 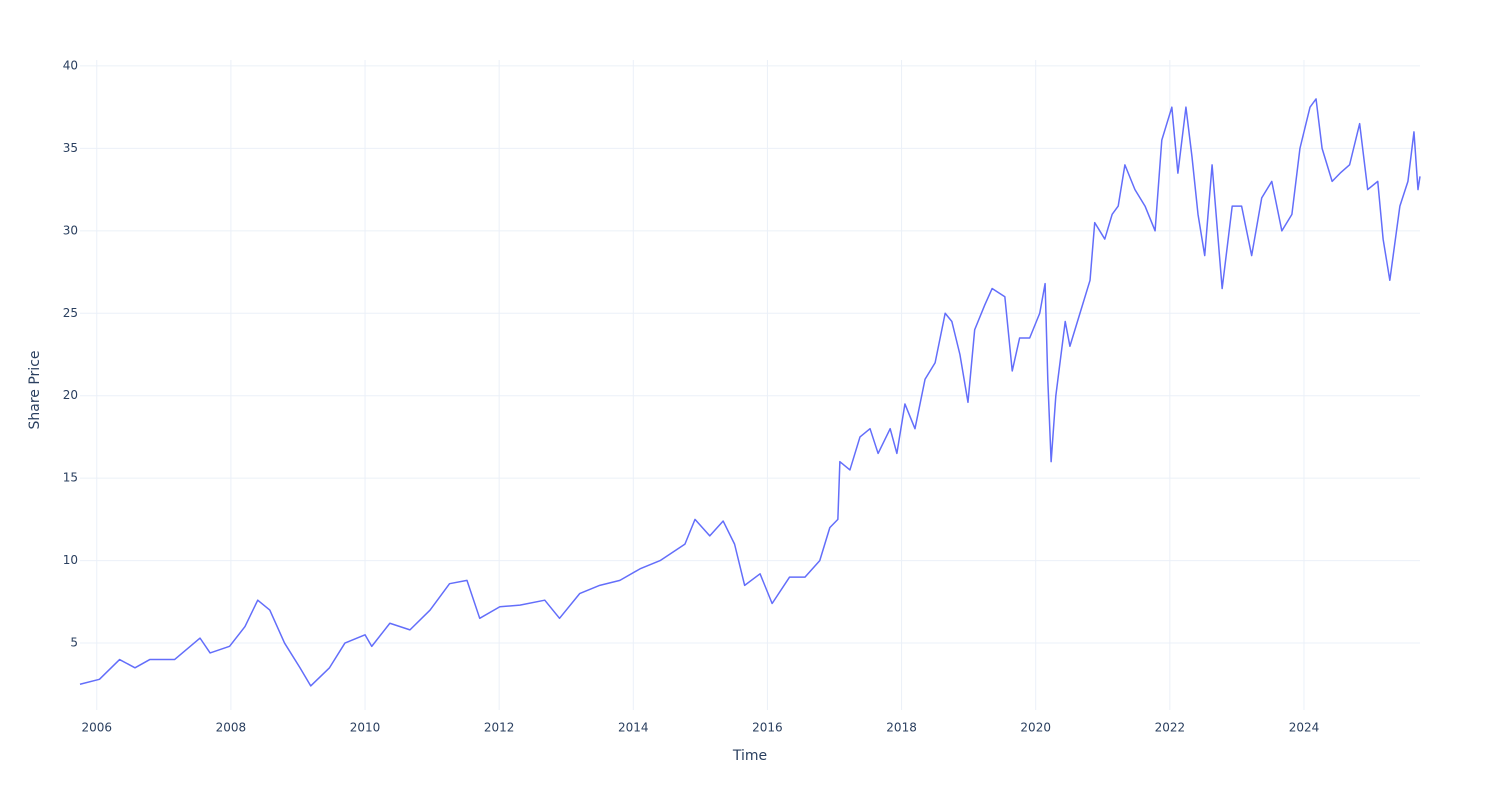 What do you see at coordinates (70, 395) in the screenshot?
I see `y-tick-label: 20` at bounding box center [70, 395].